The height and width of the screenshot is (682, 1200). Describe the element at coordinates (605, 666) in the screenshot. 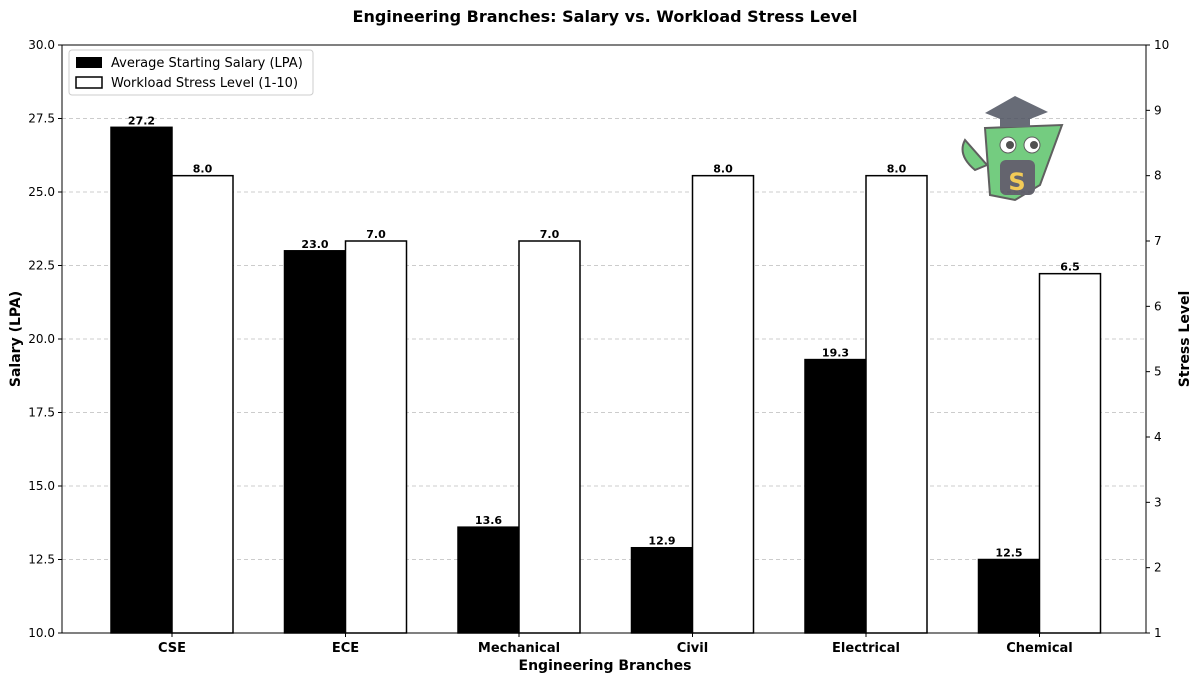

I see `x-axis-label: Engineering Branches` at that location.